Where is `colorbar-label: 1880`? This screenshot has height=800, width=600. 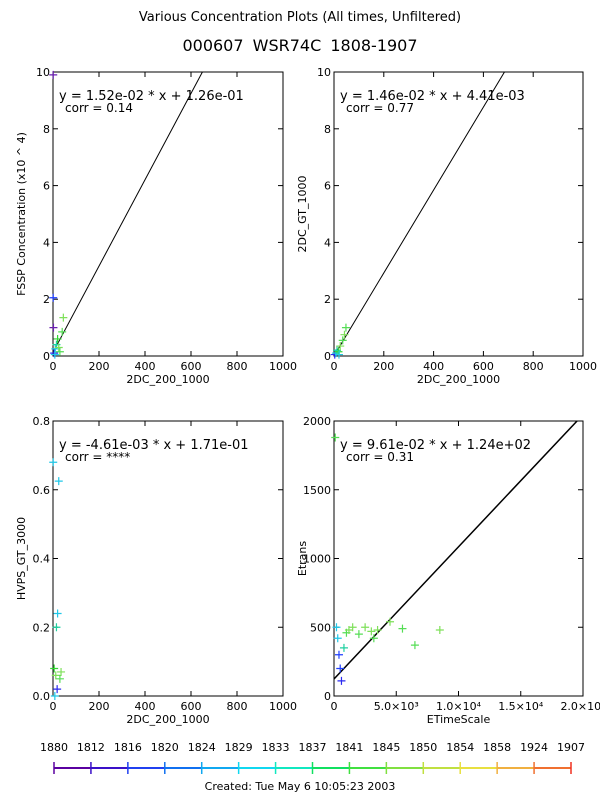
colorbar-label: 1880 is located at coordinates (54, 747).